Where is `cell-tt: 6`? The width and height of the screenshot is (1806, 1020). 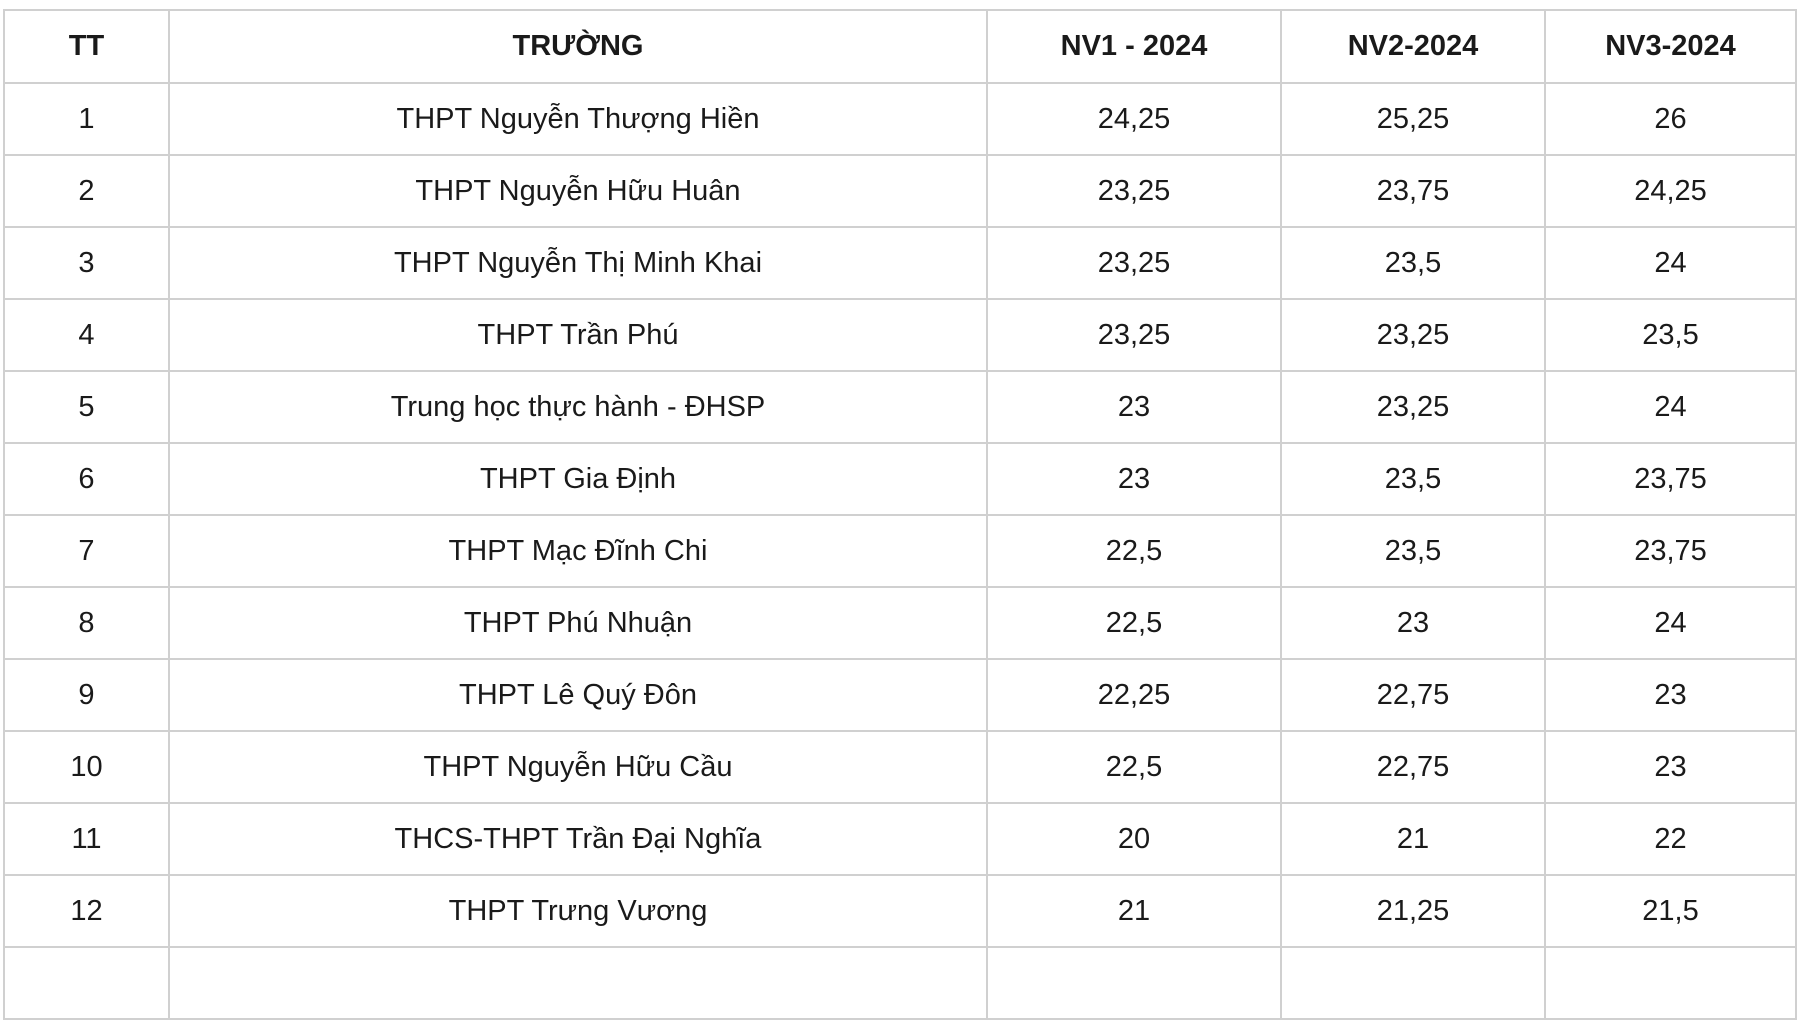 cell-tt: 6 is located at coordinates (86, 479).